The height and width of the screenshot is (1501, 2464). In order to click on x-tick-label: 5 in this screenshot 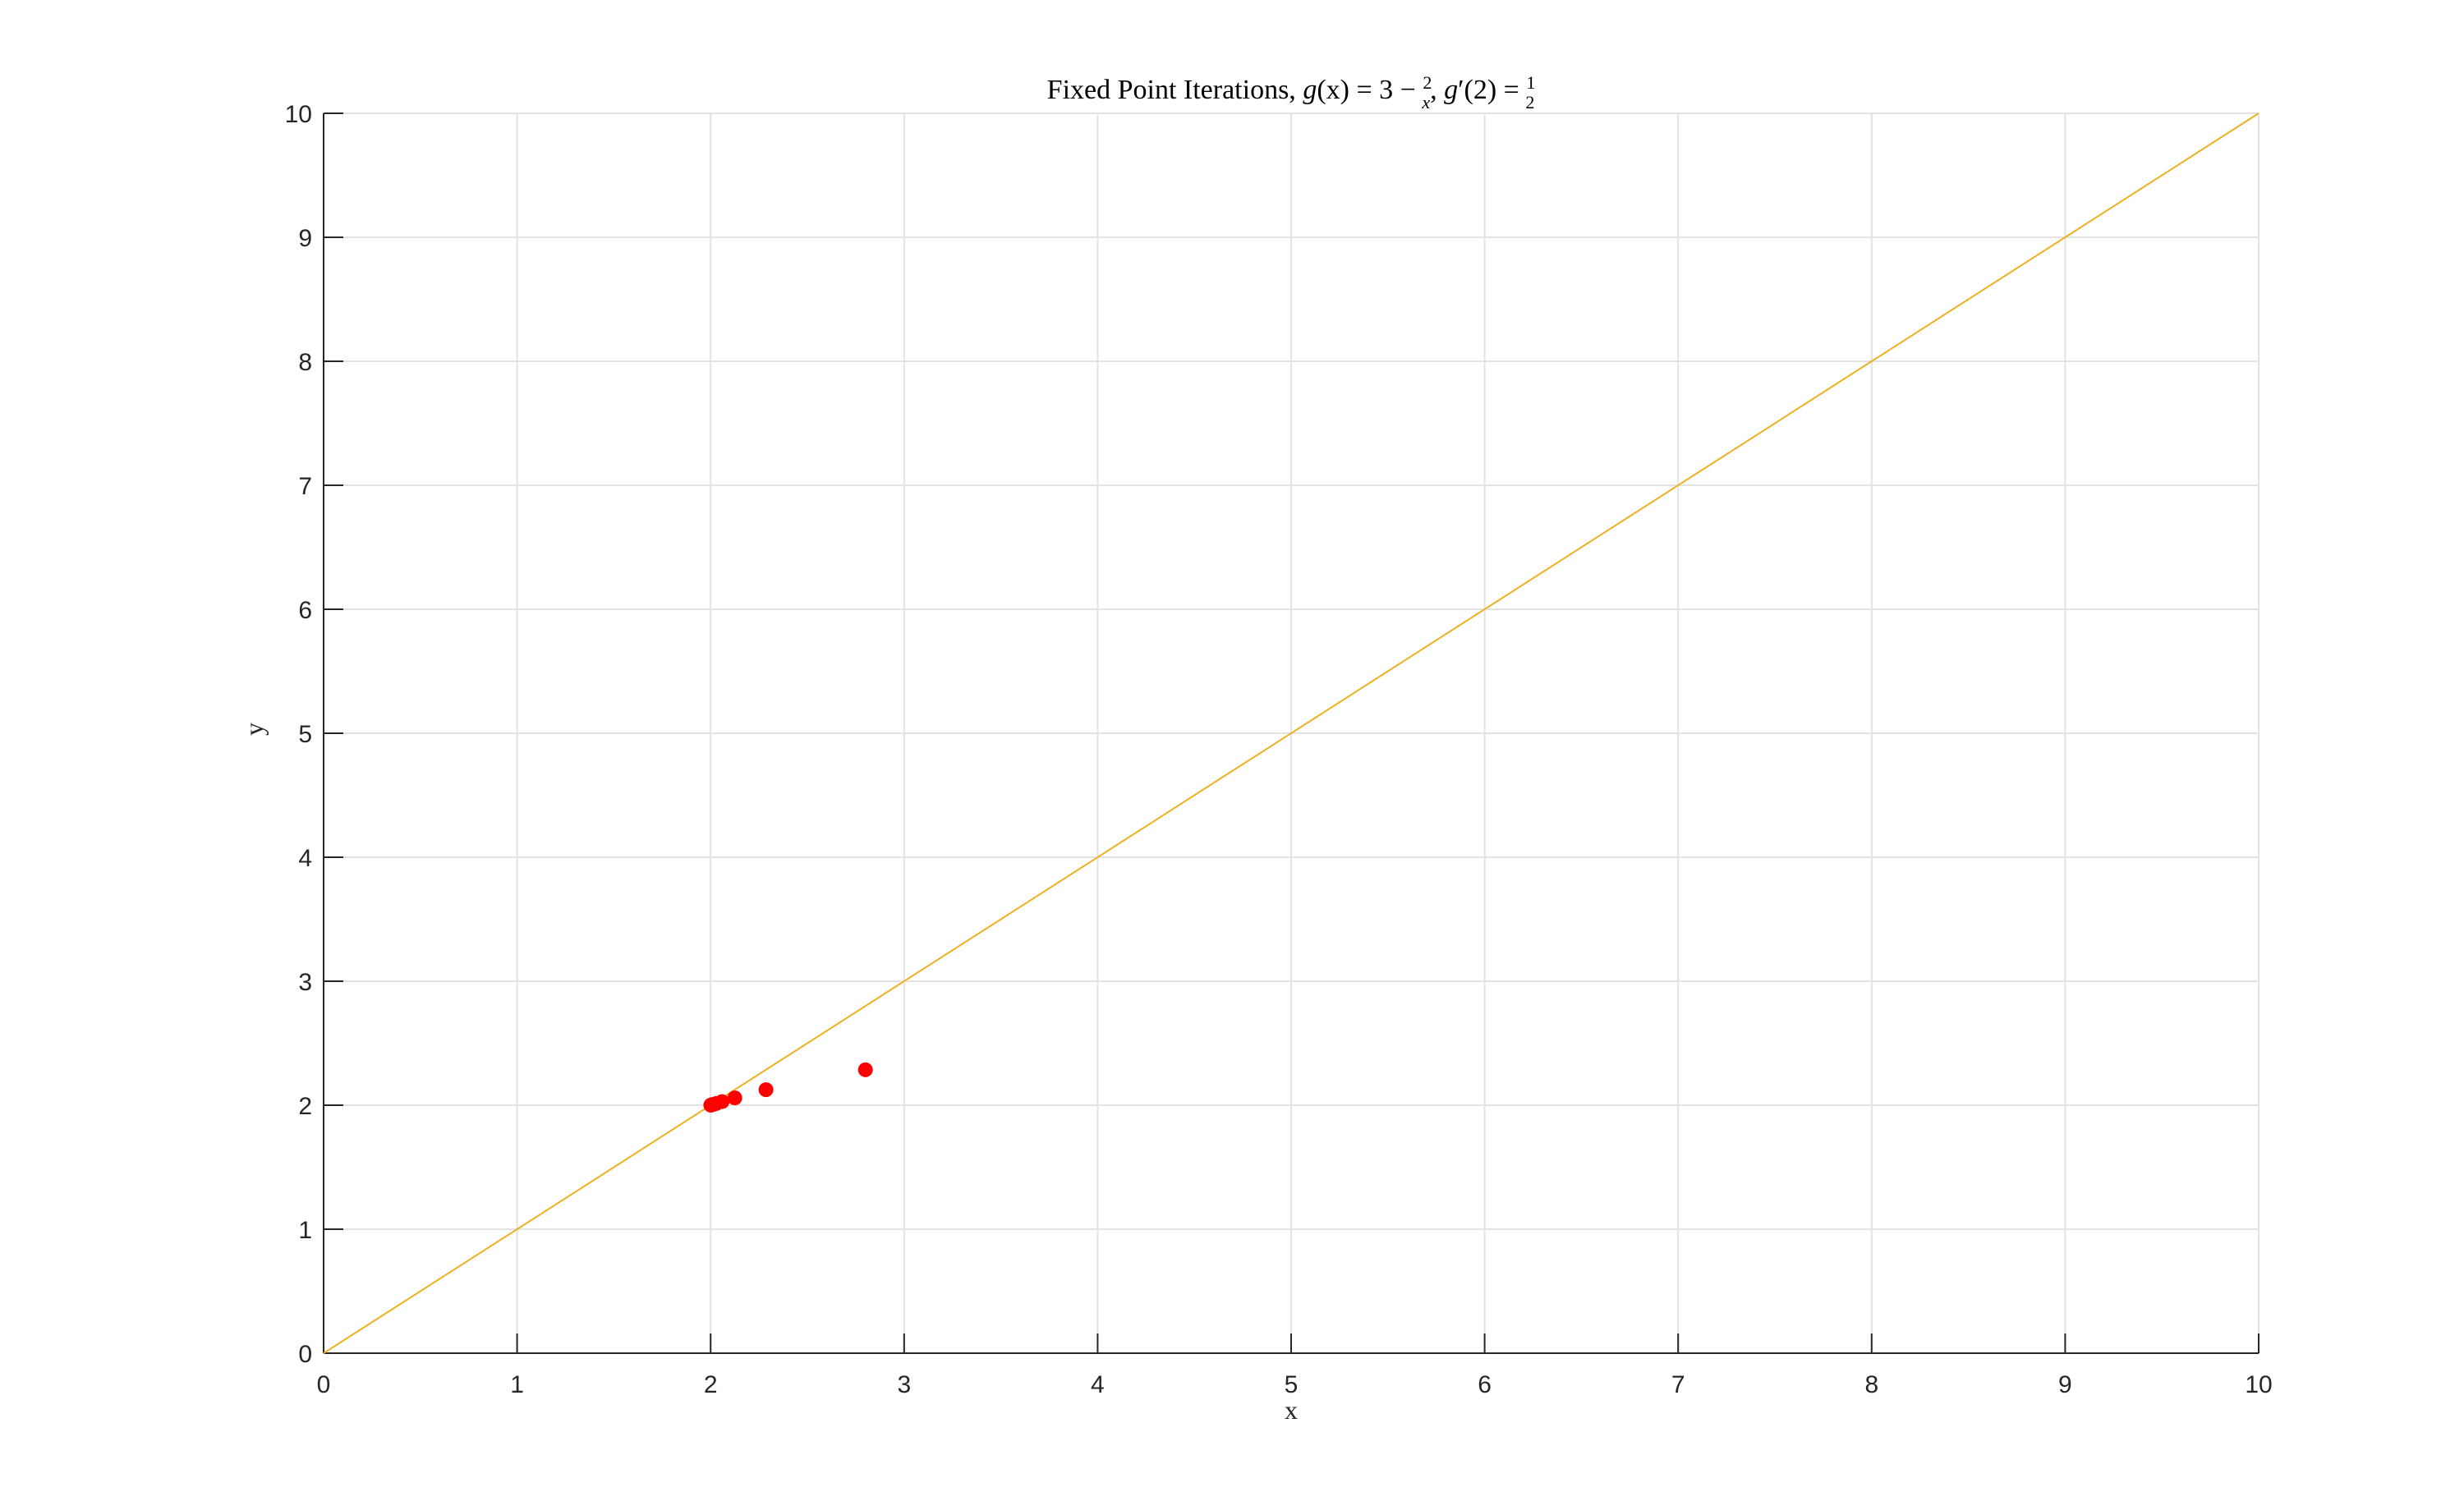, I will do `click(1292, 1384)`.